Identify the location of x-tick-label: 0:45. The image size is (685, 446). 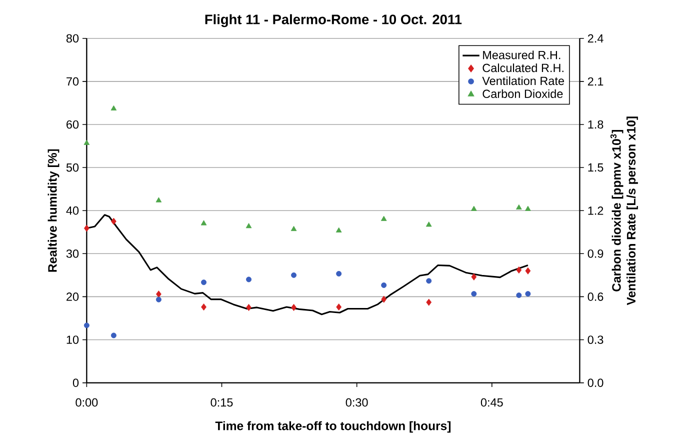
(491, 402).